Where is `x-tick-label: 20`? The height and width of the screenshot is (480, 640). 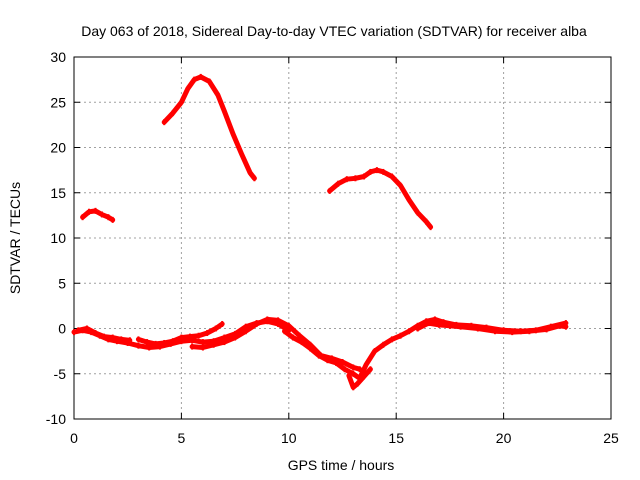 x-tick-label: 20 is located at coordinates (504, 438).